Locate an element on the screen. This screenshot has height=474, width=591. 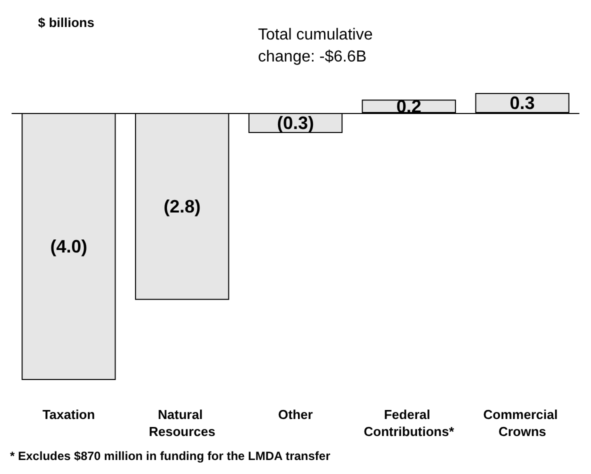
data-label: (4.0) is located at coordinates (69, 246).